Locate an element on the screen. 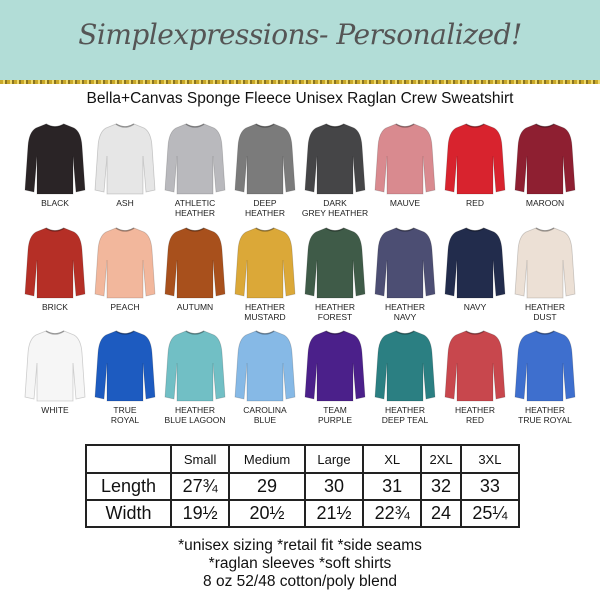 The height and width of the screenshot is (600, 600). color-swatch: BLACK is located at coordinates (55, 165).